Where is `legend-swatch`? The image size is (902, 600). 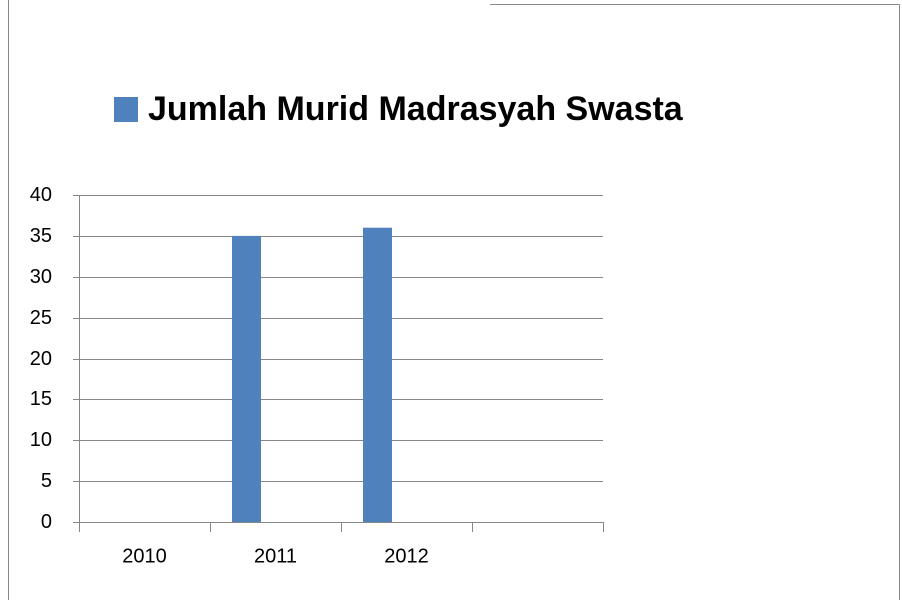
legend-swatch is located at coordinates (126, 109).